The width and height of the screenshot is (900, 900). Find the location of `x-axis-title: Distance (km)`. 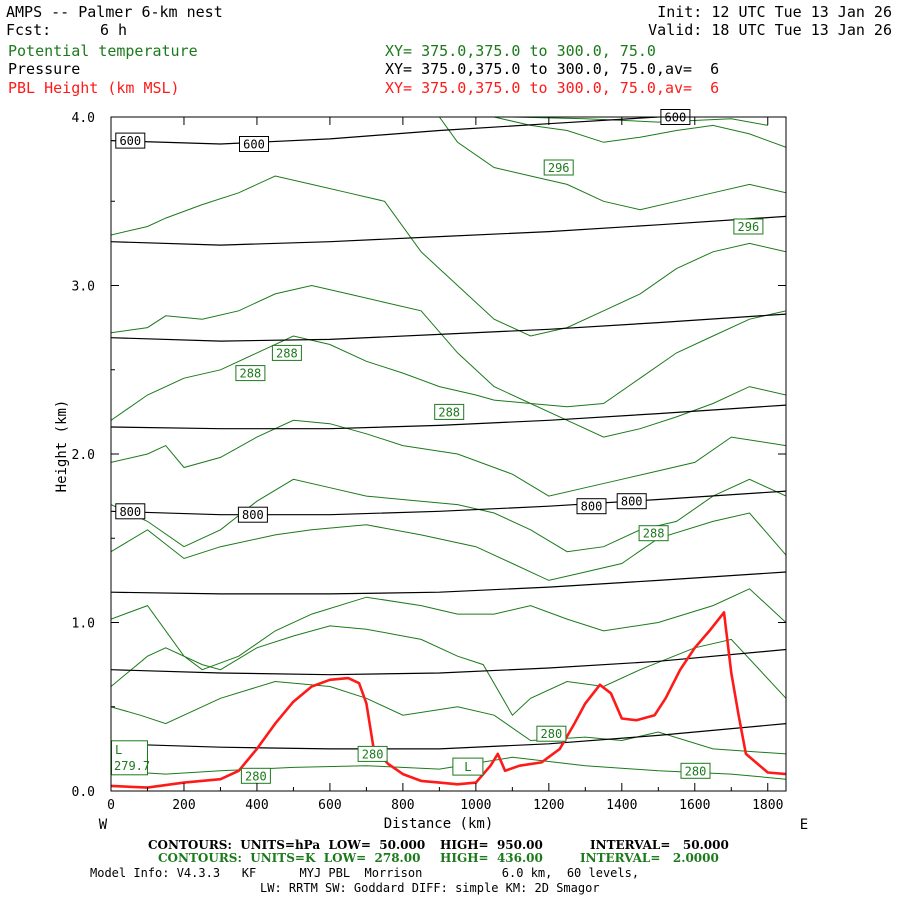

x-axis-title: Distance (km) is located at coordinates (439, 824).